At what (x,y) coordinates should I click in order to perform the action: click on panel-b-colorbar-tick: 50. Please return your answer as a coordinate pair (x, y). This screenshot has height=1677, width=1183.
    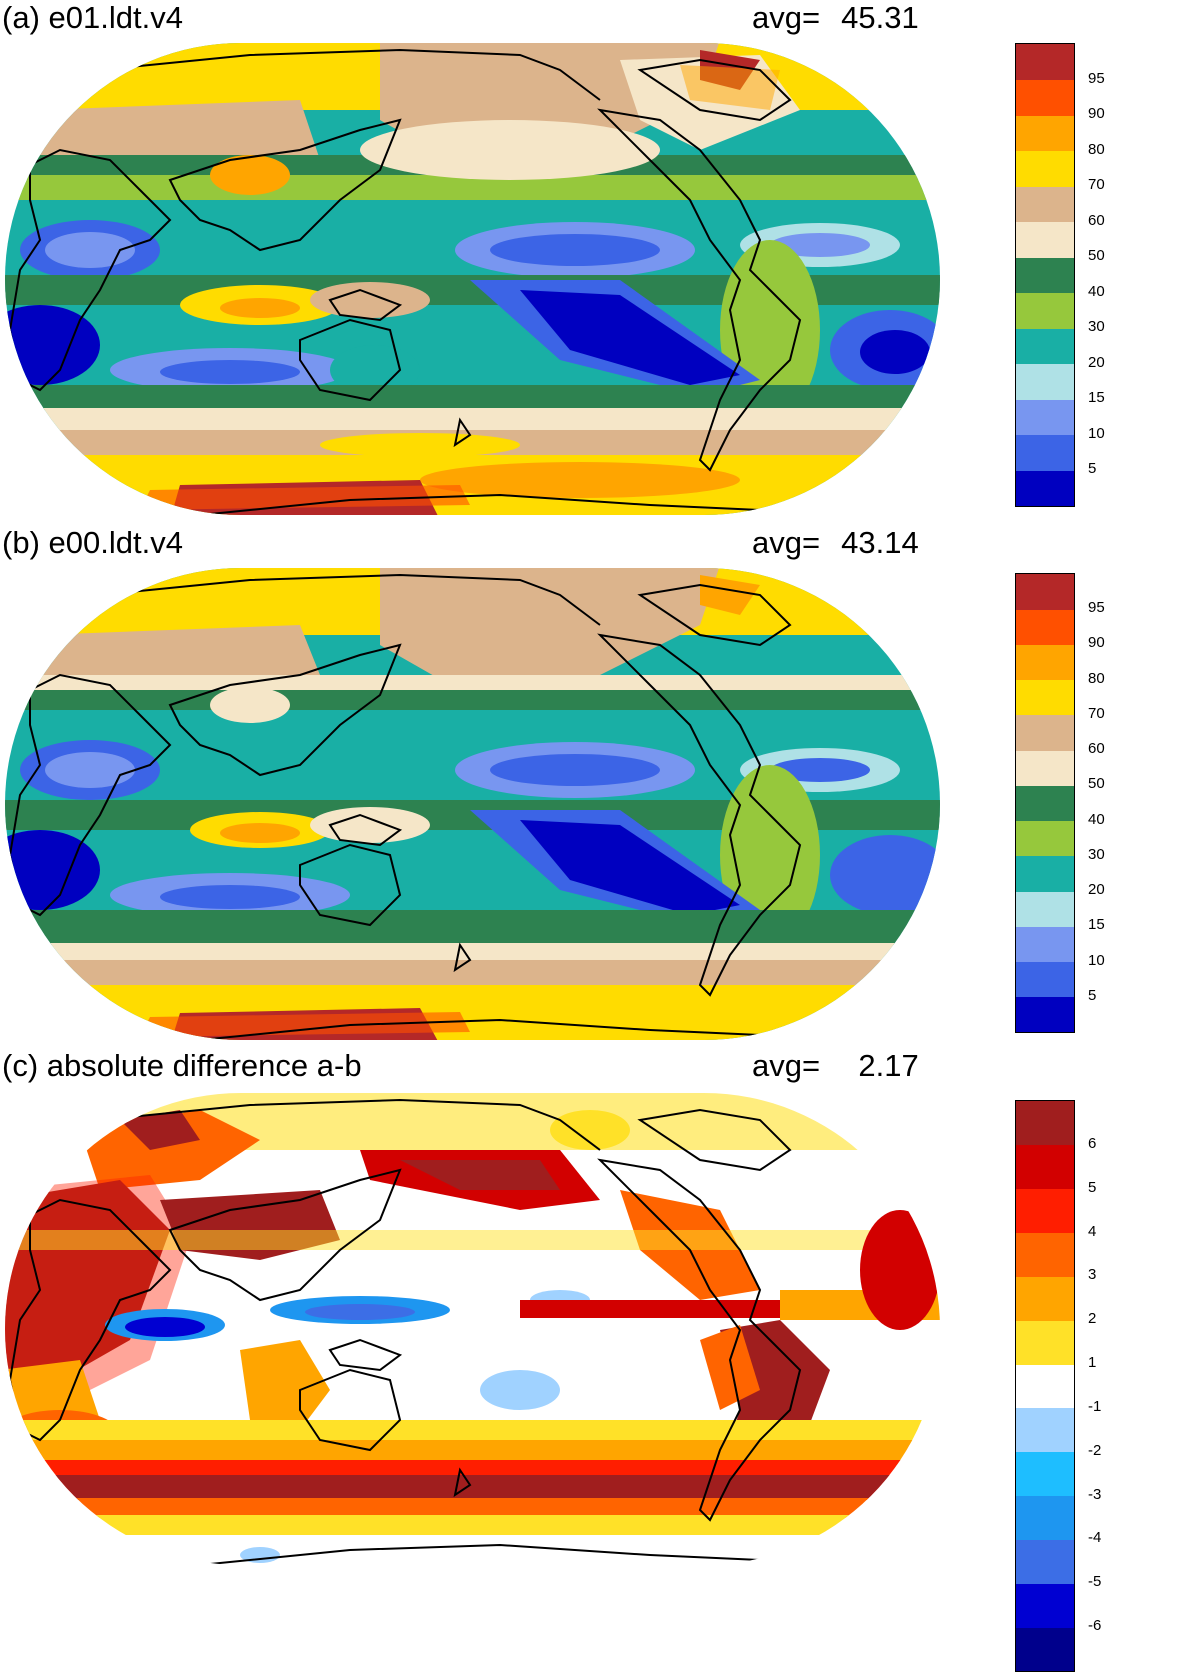
    Looking at the image, I should click on (1096, 784).